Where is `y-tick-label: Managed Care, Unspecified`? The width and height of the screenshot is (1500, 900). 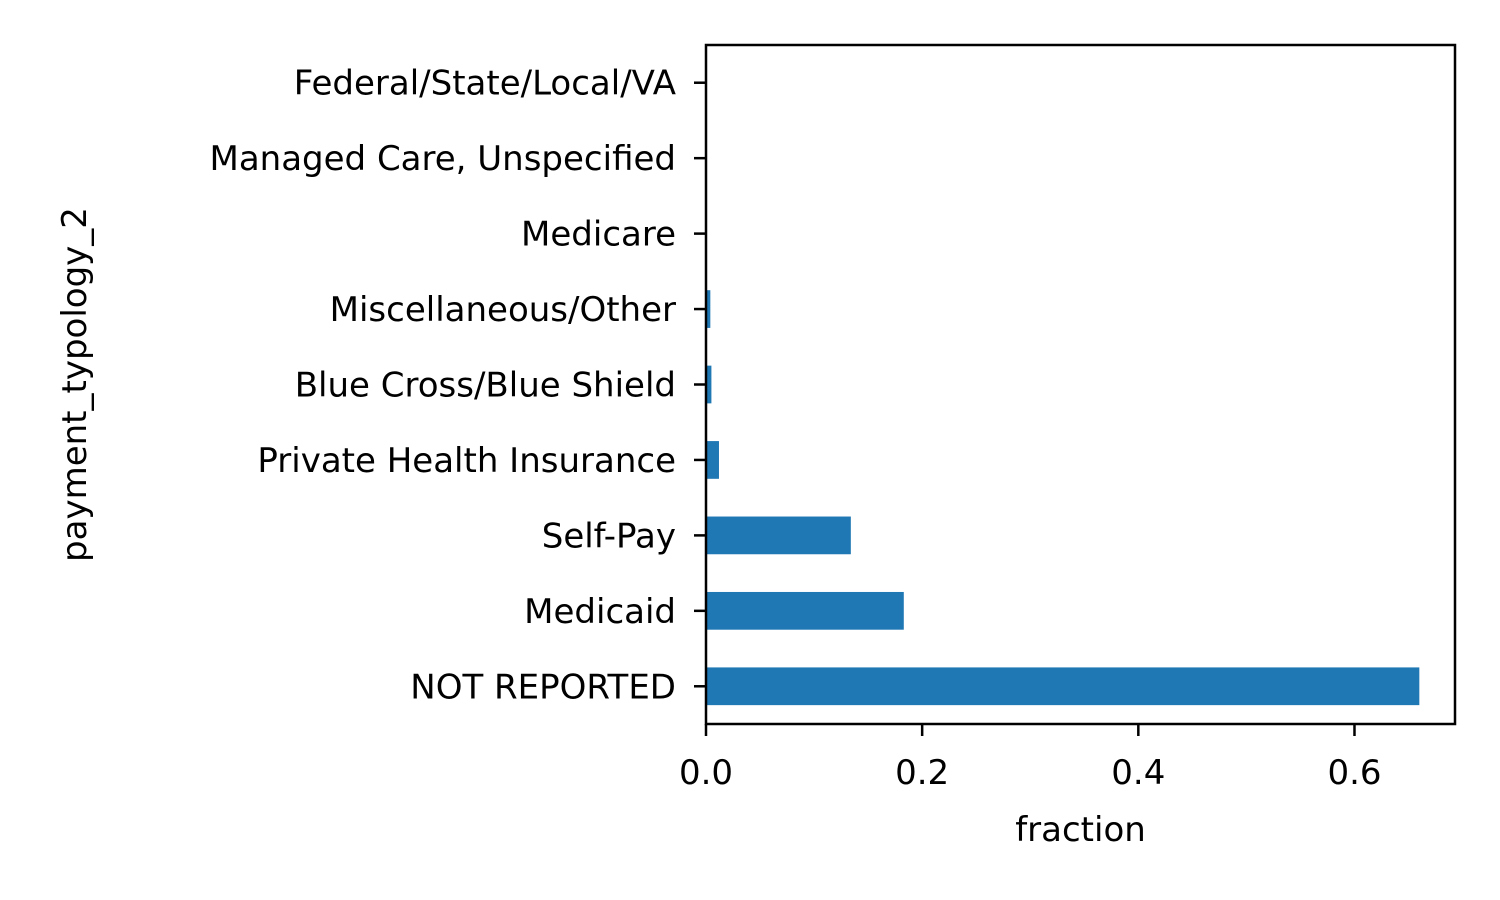 y-tick-label: Managed Care, Unspecified is located at coordinates (443, 159).